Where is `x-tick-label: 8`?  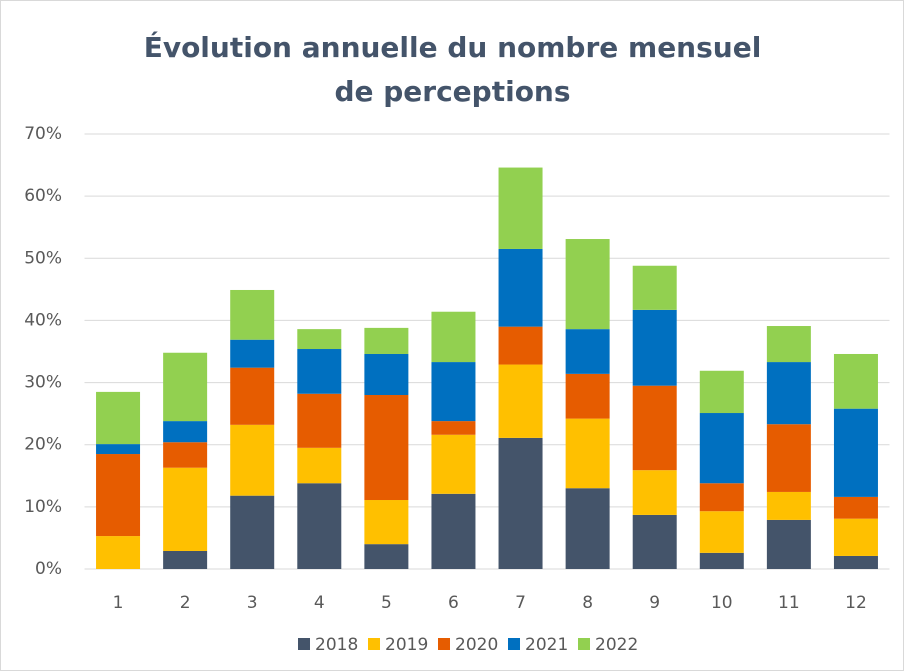 x-tick-label: 8 is located at coordinates (587, 603).